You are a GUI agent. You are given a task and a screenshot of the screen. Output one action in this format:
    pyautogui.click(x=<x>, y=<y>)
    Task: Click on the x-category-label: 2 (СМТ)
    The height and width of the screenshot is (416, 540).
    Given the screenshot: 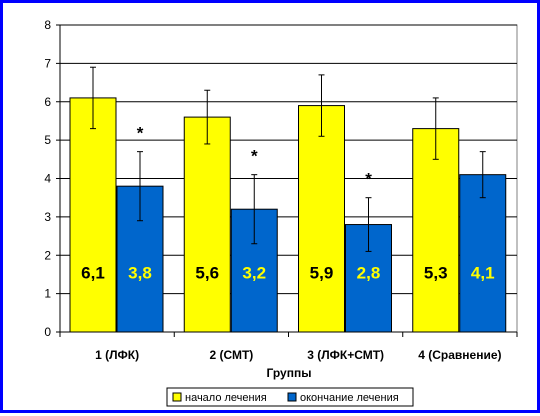 What is the action you would take?
    pyautogui.click(x=231, y=355)
    